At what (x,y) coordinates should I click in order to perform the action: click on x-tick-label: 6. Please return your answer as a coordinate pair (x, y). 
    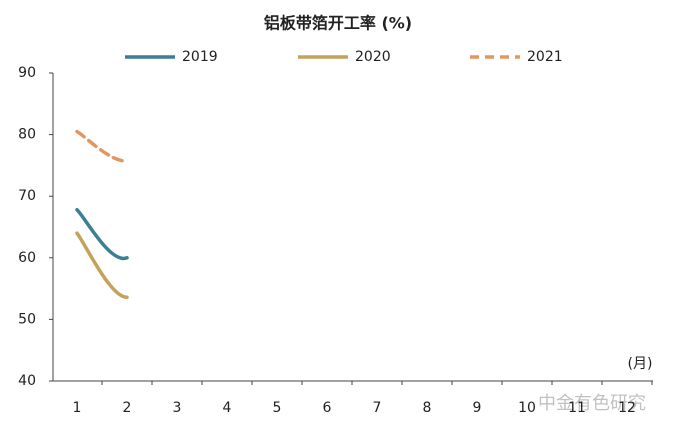
    Looking at the image, I should click on (327, 408).